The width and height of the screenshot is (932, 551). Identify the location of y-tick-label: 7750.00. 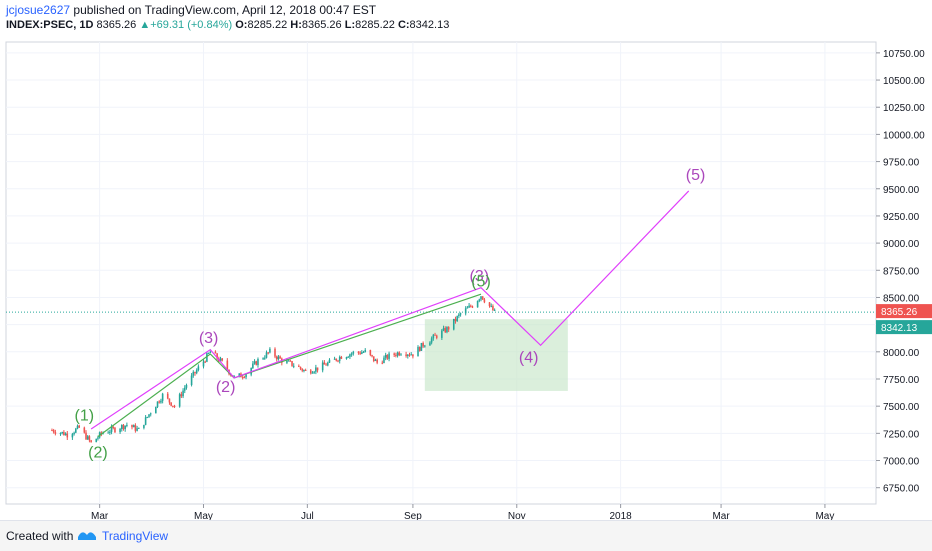
(901, 380).